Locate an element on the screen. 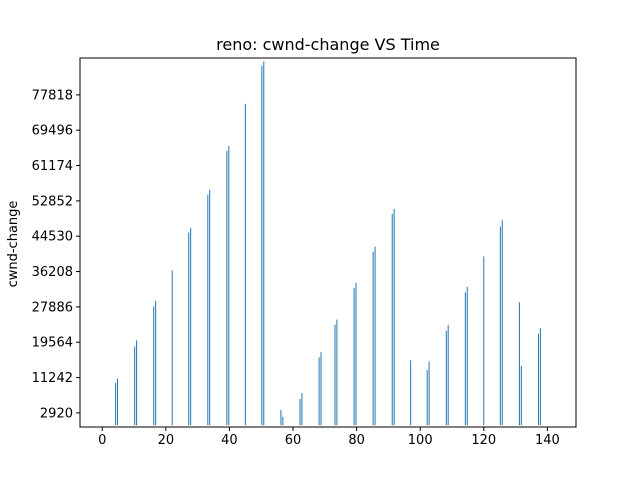 This screenshot has width=640, height=485. x-tick-label: 100 is located at coordinates (420, 440).